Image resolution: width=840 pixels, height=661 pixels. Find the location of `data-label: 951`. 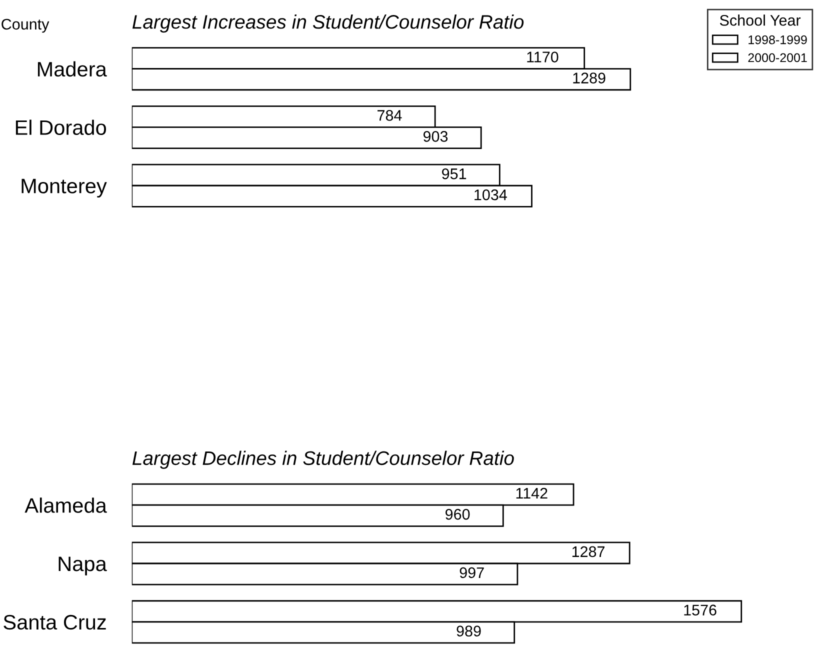

data-label: 951 is located at coordinates (454, 174).